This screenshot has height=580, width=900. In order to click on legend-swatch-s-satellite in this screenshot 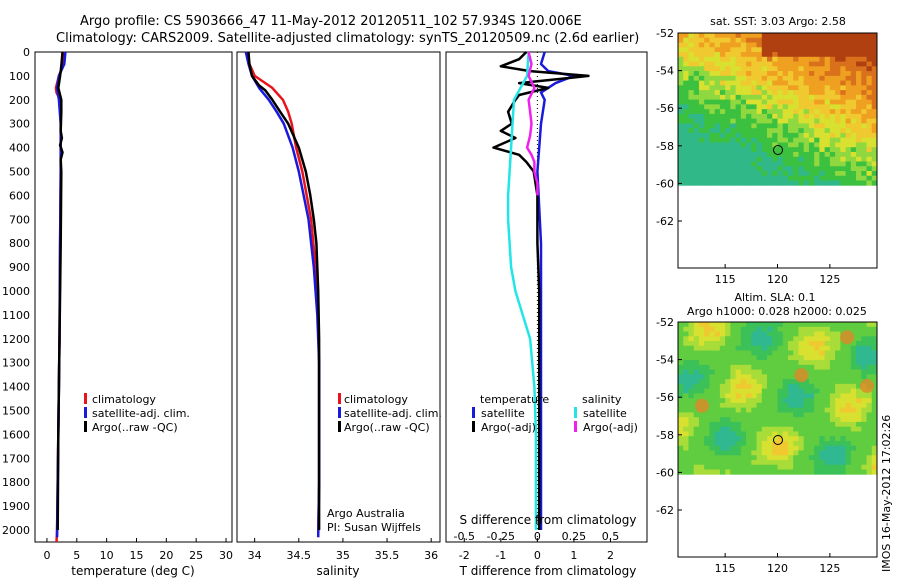, I will do `click(575, 412)`.